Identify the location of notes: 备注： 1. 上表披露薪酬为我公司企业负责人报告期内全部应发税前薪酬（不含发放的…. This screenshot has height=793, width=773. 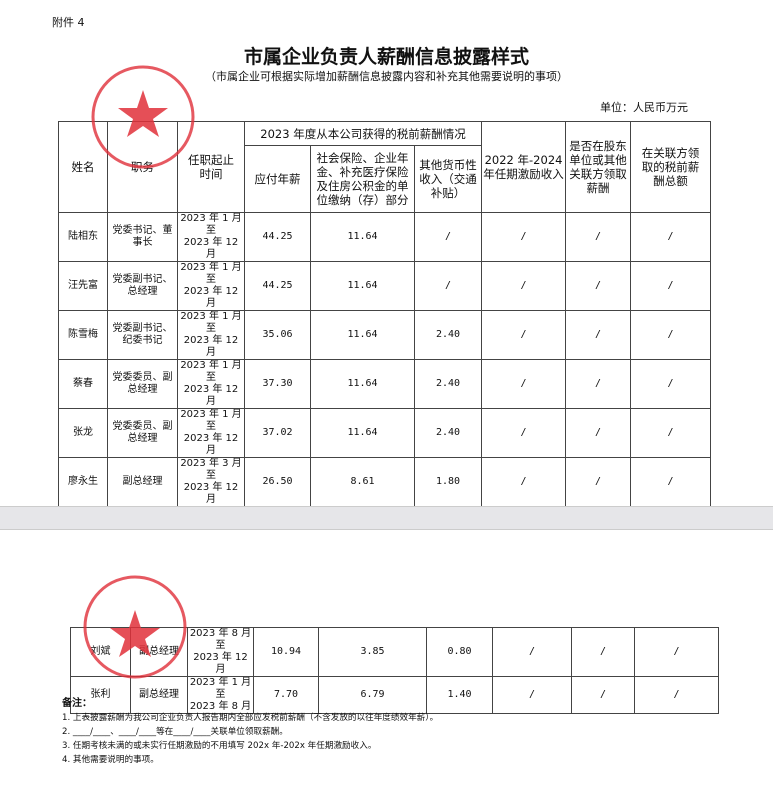
(250, 732).